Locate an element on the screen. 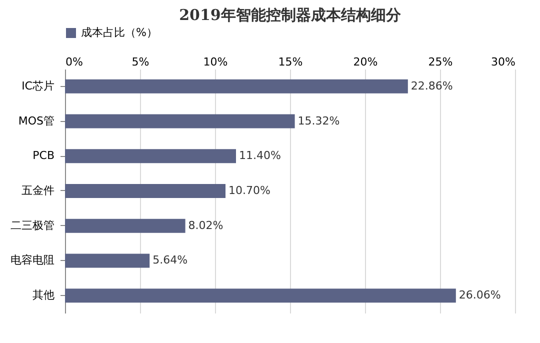 This screenshot has width=540, height=343. x-tick-label: 30% is located at coordinates (503, 62).